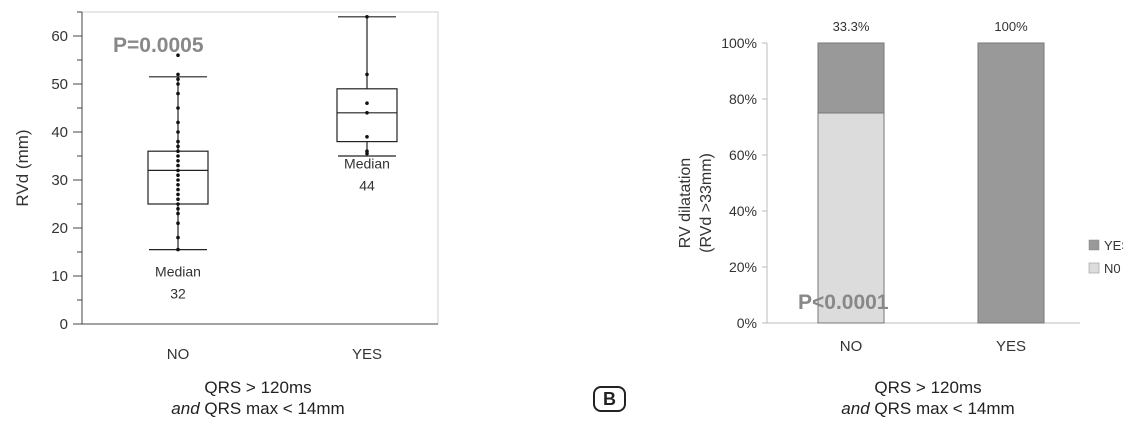  Describe the element at coordinates (158, 45) in the screenshot. I see `p-value-annotation-a: P=0.0005` at that location.